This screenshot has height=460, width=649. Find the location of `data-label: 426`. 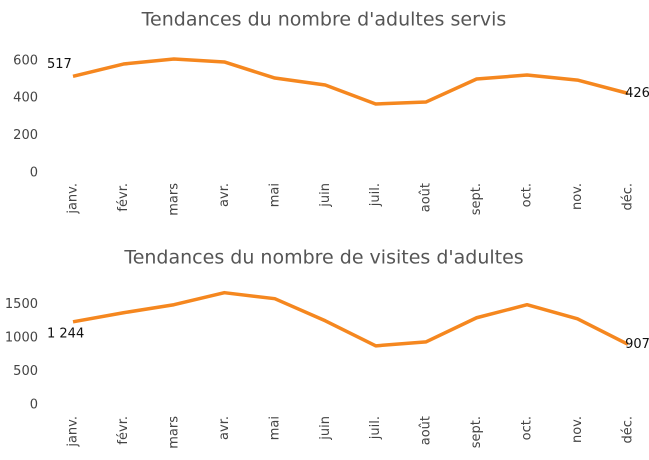

data-label: 426 is located at coordinates (637, 93).